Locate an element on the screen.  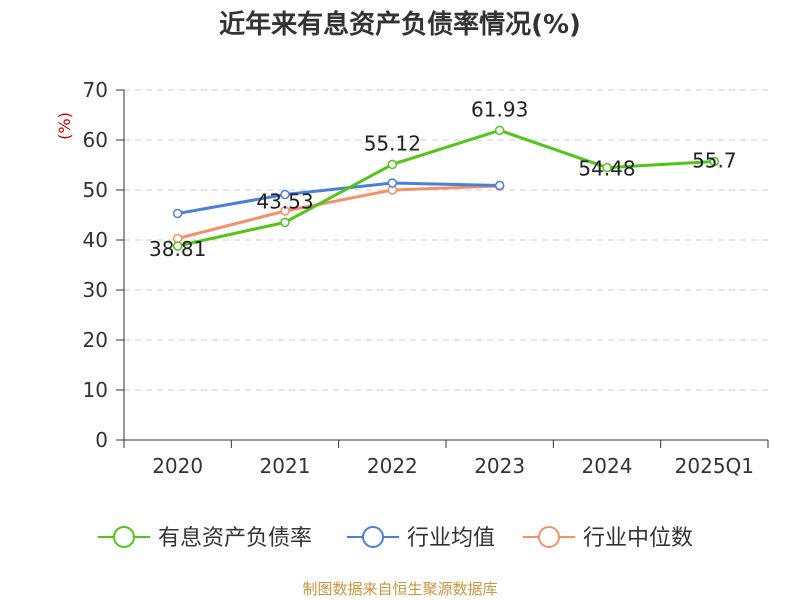
data-label: 54.48 is located at coordinates (606, 169).